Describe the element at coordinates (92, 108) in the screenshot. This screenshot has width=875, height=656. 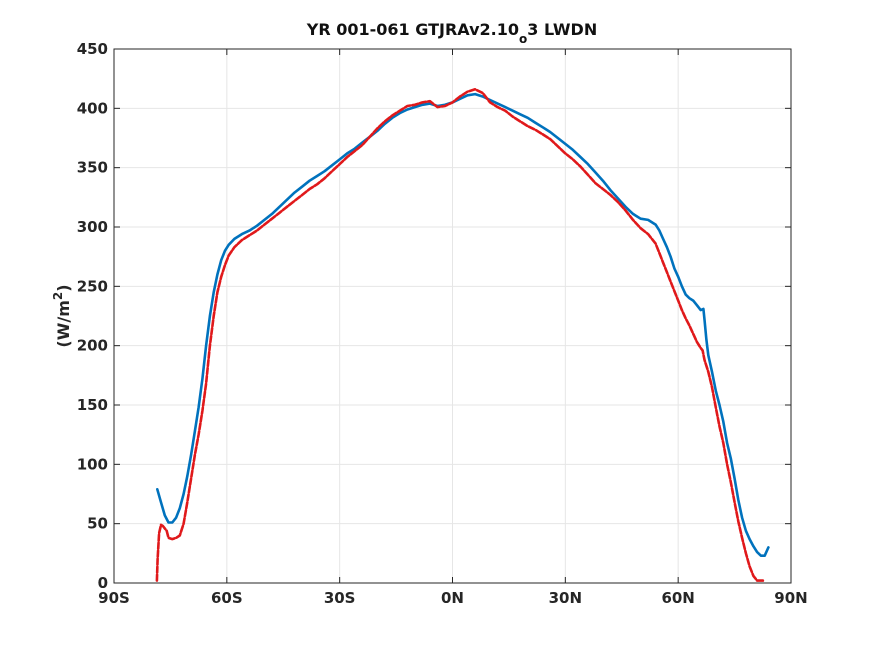
I see `y-tick-label: 400` at that location.